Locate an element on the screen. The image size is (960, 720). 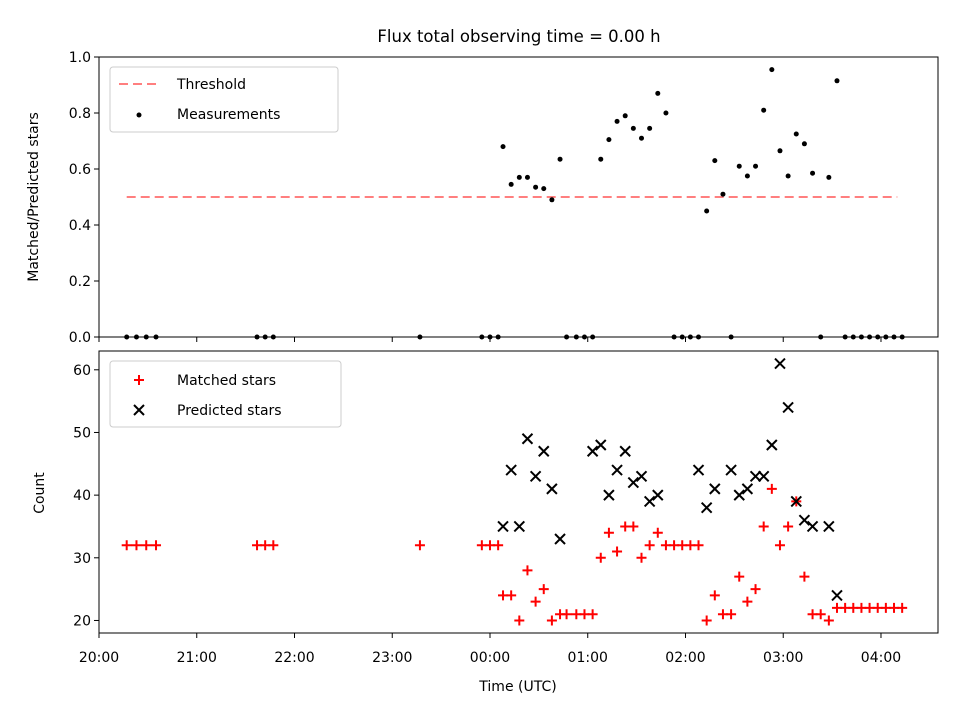
legend-matched-label: Matched stars is located at coordinates (226, 381).